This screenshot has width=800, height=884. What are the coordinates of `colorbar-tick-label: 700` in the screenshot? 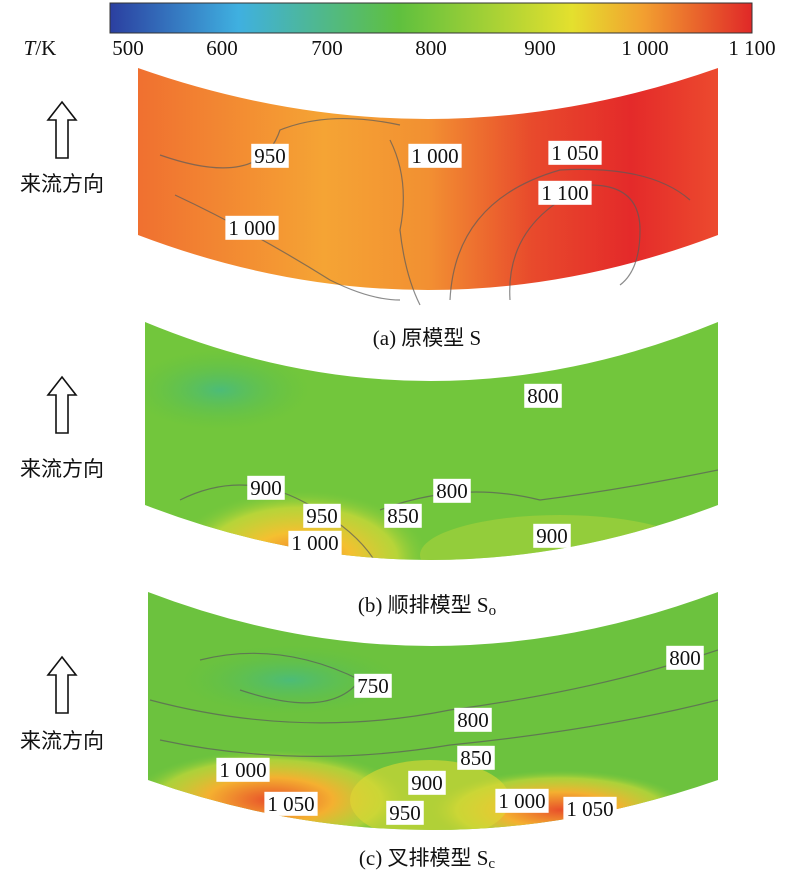 It's located at (327, 48).